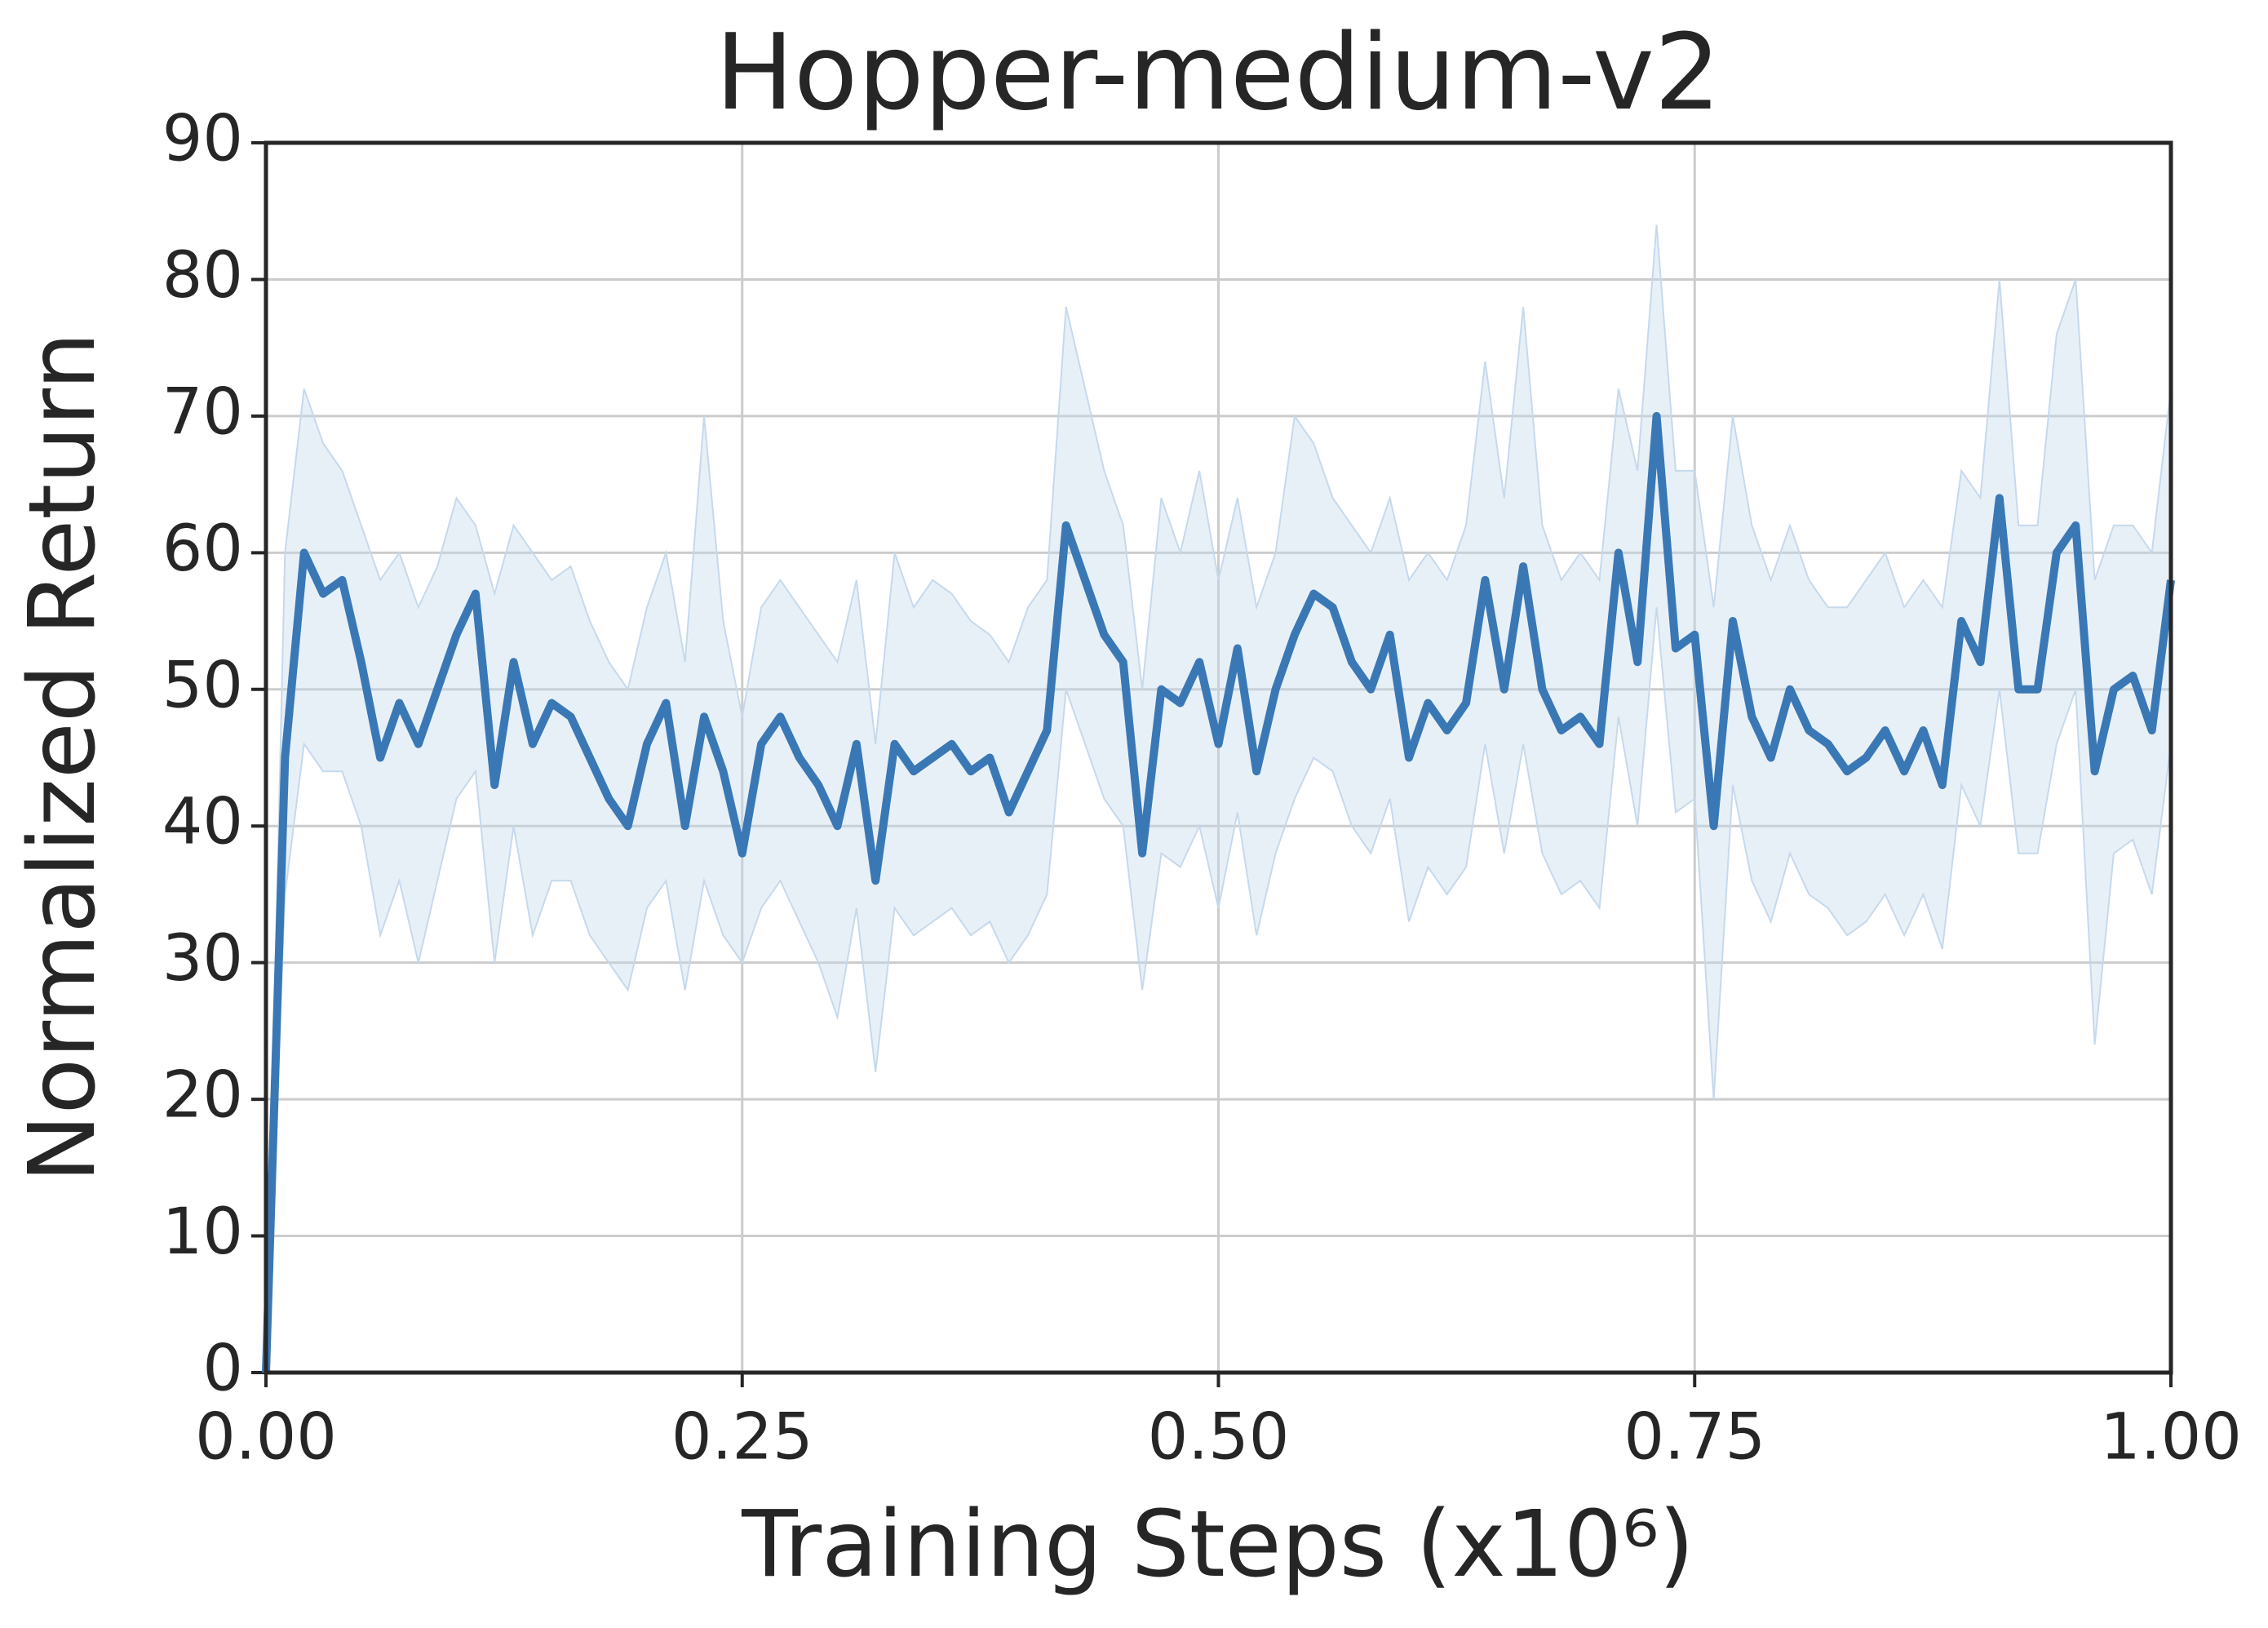 This screenshot has width=2268, height=1628. I want to click on x-tick-label: 1.00, so click(2171, 1437).